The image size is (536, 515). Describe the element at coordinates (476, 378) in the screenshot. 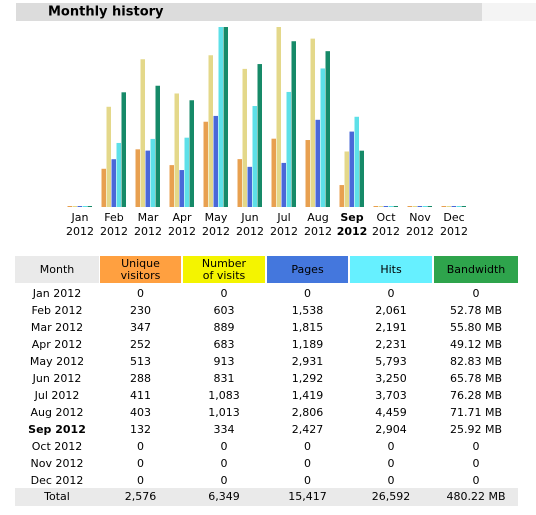

I see `value-cell: 65.78 MB` at that location.